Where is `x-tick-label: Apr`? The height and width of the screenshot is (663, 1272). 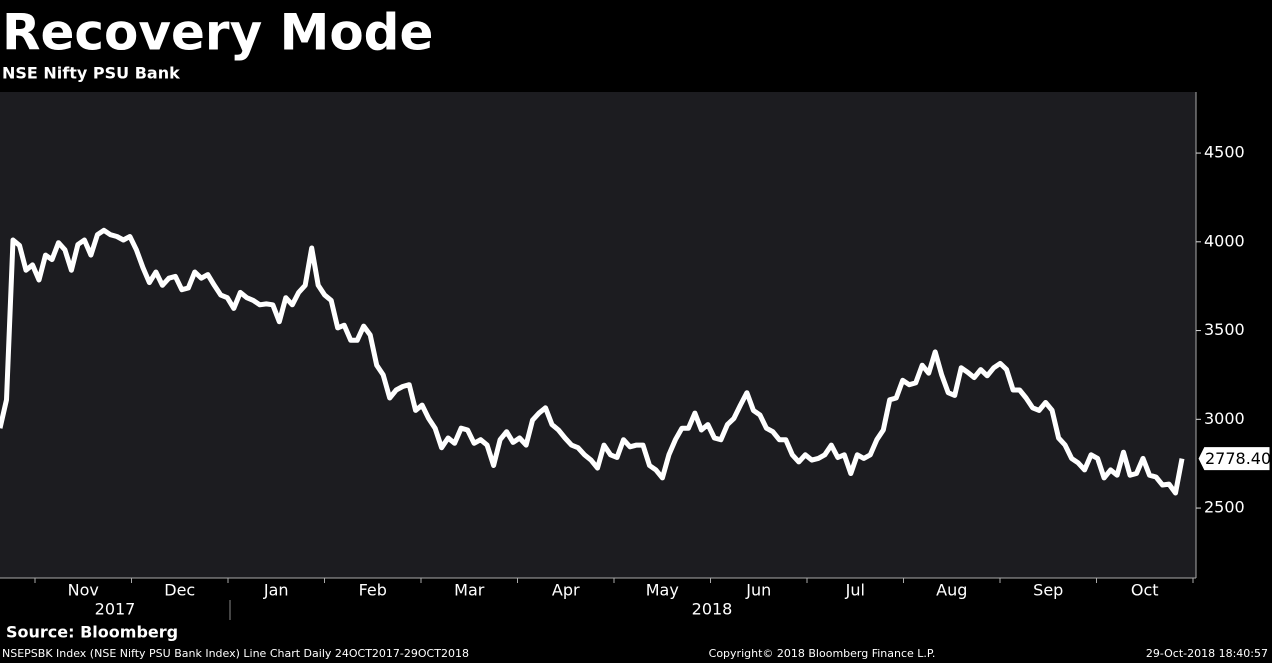
x-tick-label: Apr is located at coordinates (566, 590).